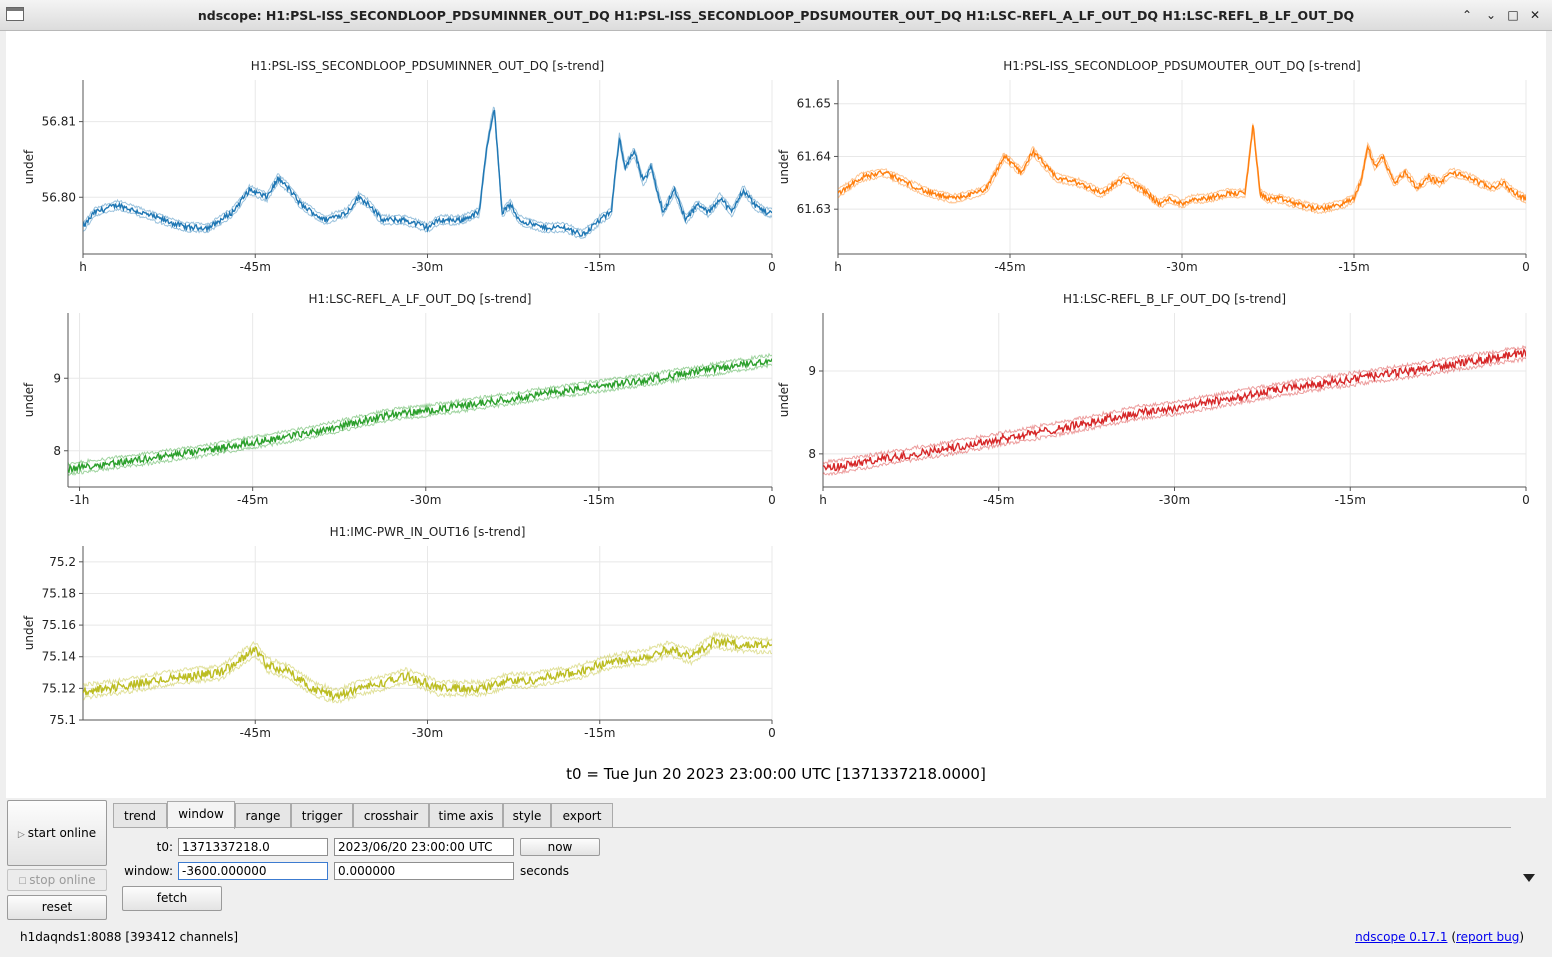 This screenshot has width=1552, height=957. Describe the element at coordinates (424, 847) in the screenshot. I see `t0-utc-input: 2023/06/20 23:00:00 UTC` at that location.